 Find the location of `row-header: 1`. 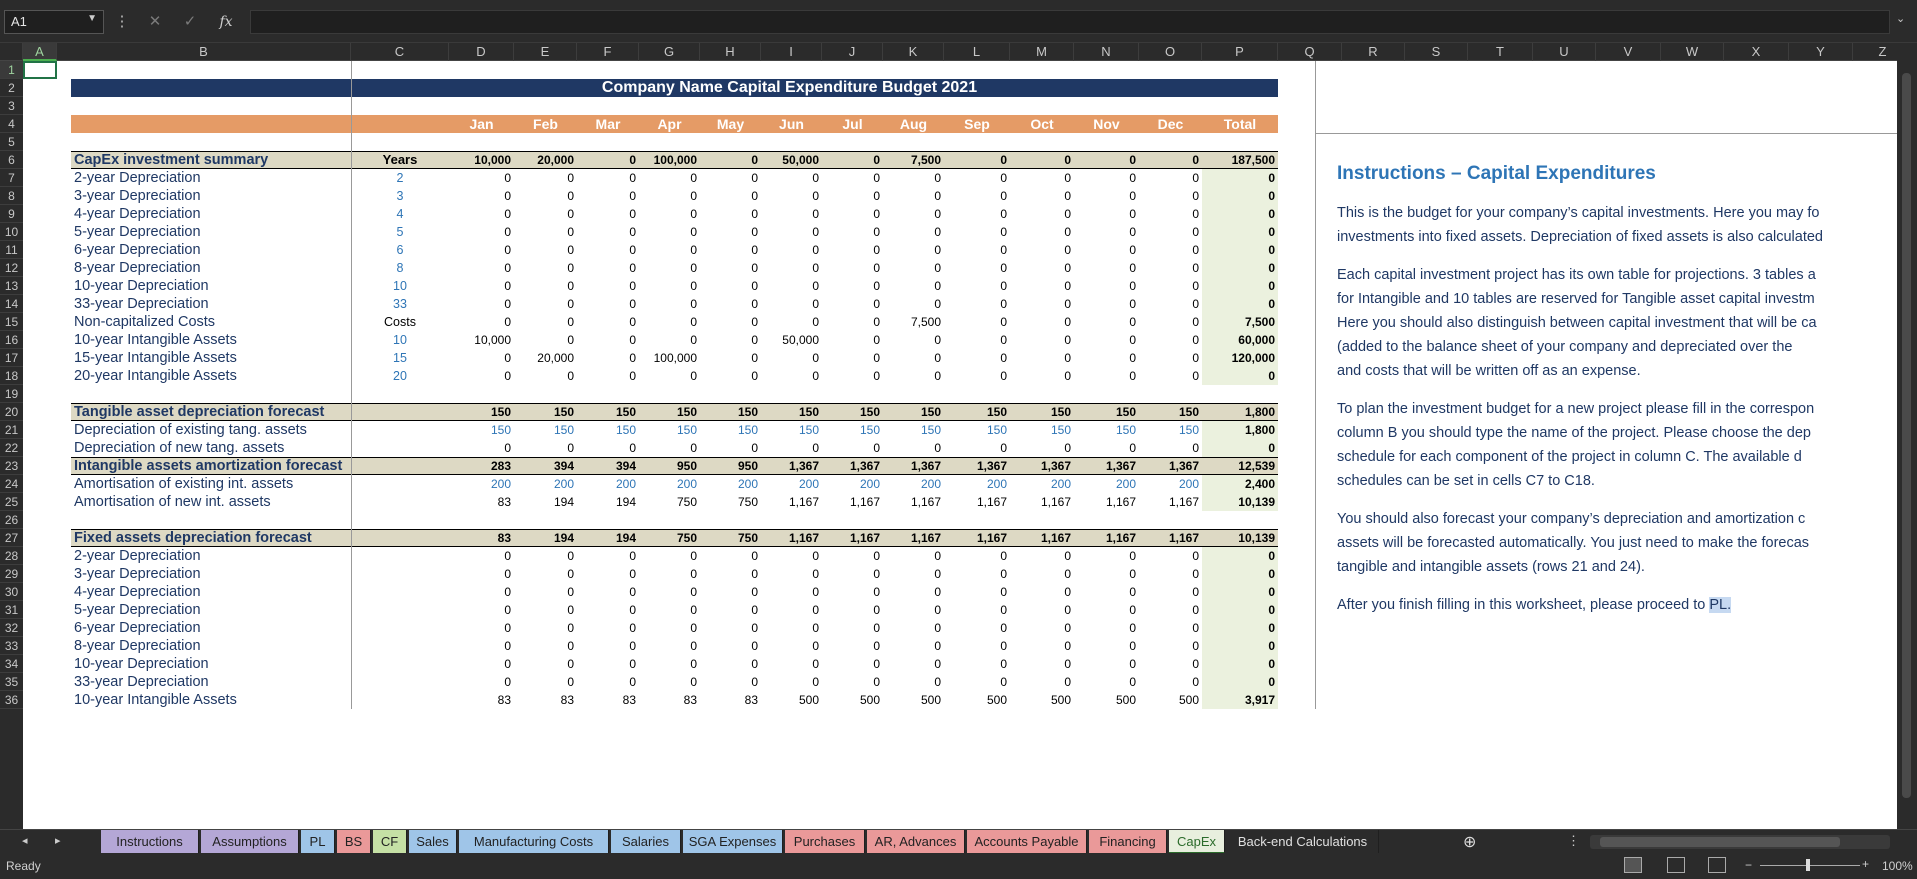

row-header: 1 is located at coordinates (11, 70).